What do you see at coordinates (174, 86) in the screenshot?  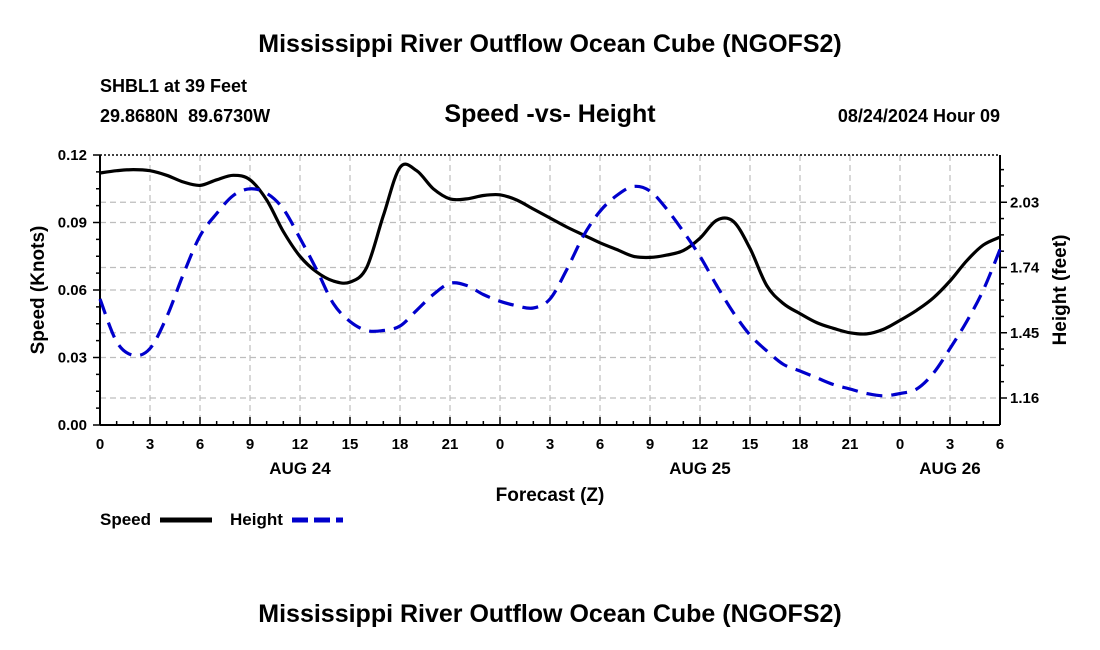 I see `station-label: SHBL1 at 39 Feet` at bounding box center [174, 86].